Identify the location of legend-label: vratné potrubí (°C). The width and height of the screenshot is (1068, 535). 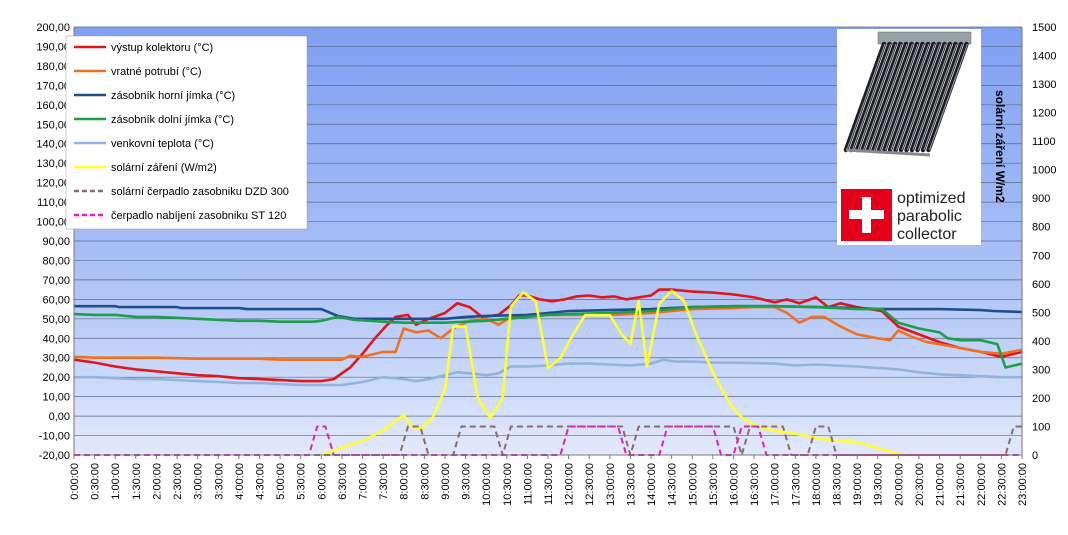
(156, 72).